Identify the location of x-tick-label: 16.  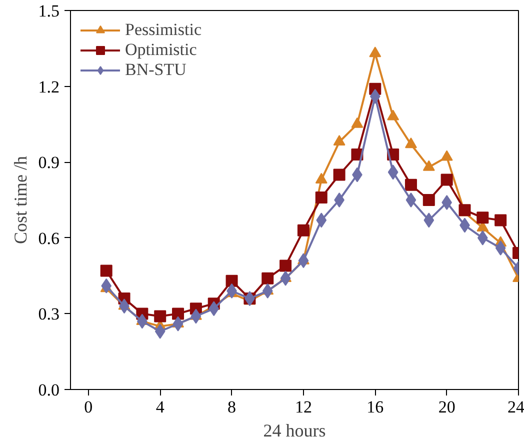
(375, 407).